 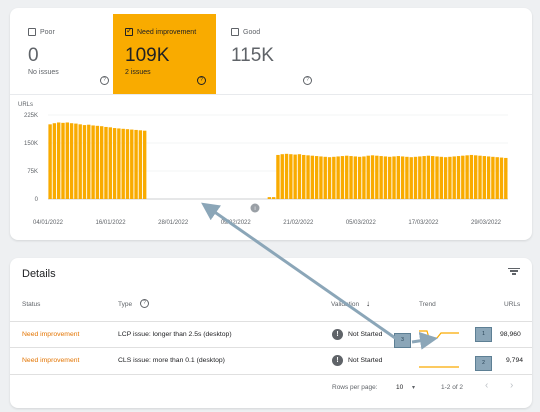 What do you see at coordinates (483, 363) in the screenshot?
I see `annotation-box-2: 2` at bounding box center [483, 363].